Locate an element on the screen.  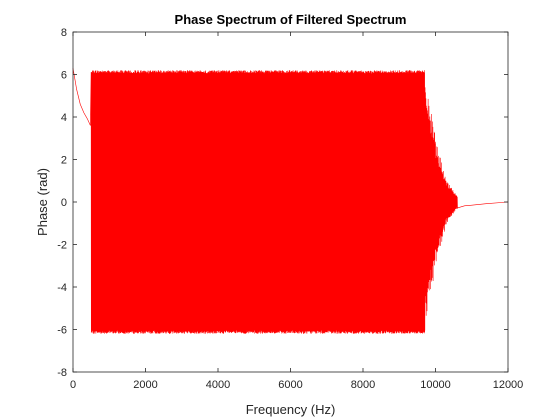
y-tick-label: -6 is located at coordinates (62, 331).